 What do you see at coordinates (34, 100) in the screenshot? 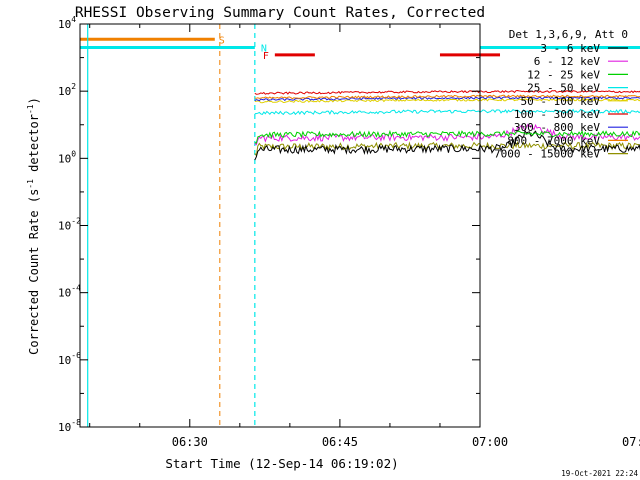
I see `y-axis-label-end: )` at bounding box center [34, 100].